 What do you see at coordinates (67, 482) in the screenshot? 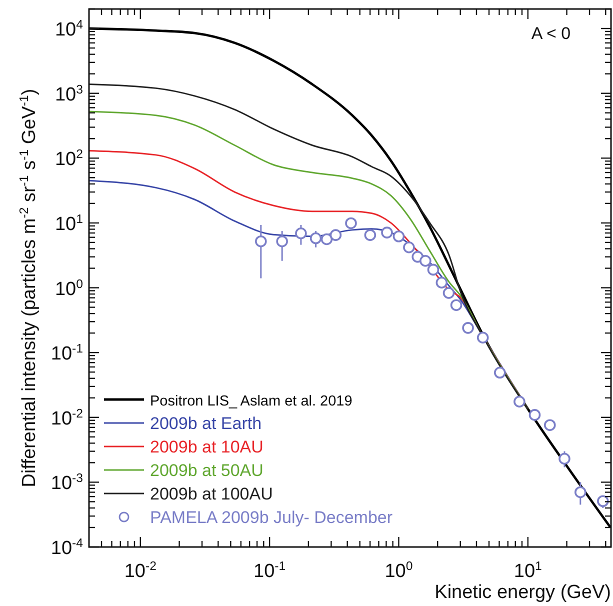
I see `y-tick-label: 10$^{-3}$` at bounding box center [67, 482].